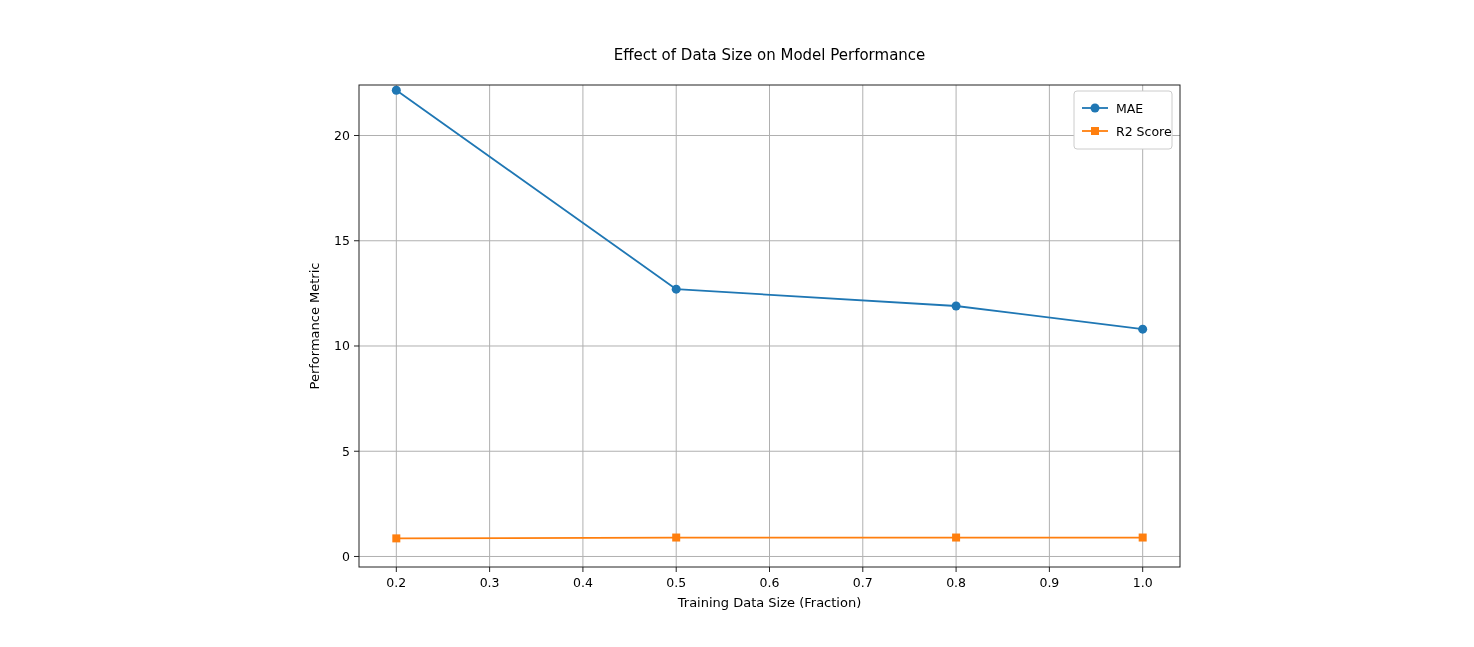  Describe the element at coordinates (342, 136) in the screenshot. I see `y-tick-label: 20` at that location.